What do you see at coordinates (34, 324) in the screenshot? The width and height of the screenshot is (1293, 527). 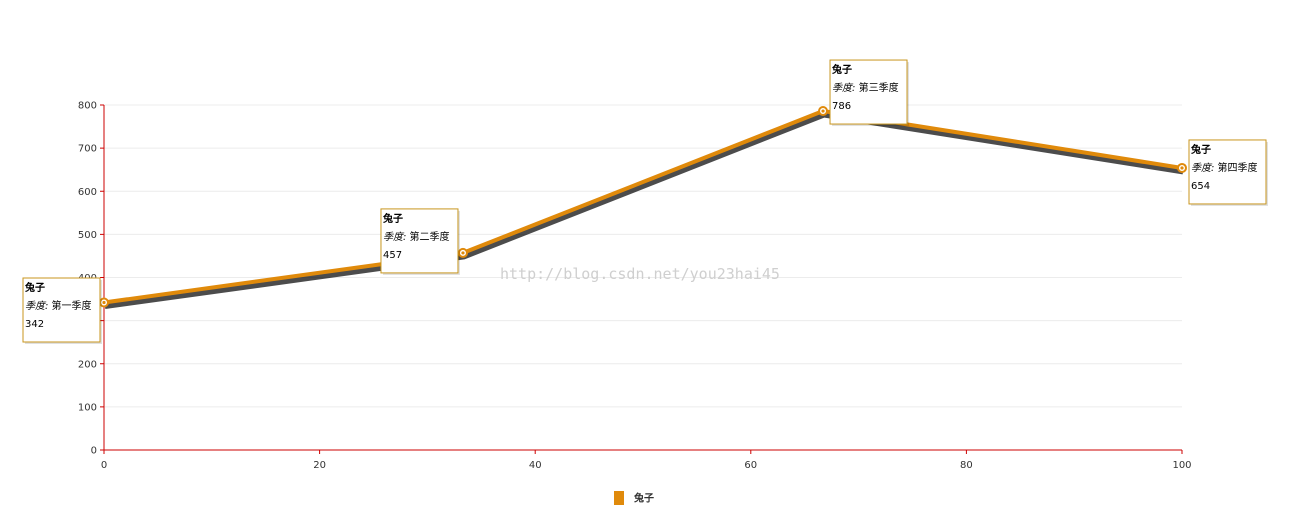 I see `tooltip-value: 342` at bounding box center [34, 324].